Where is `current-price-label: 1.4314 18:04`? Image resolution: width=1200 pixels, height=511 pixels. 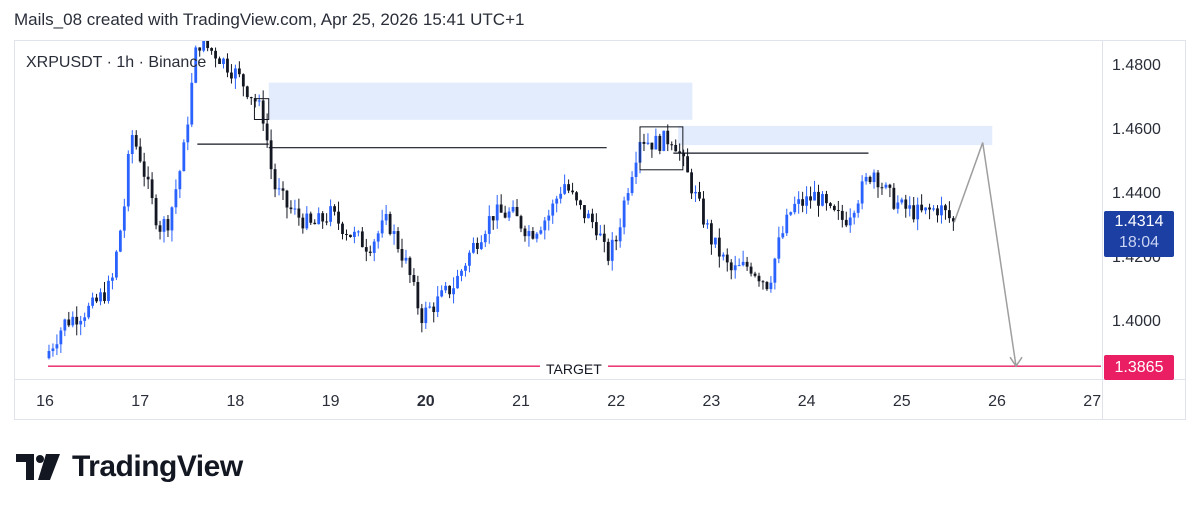
current-price-label: 1.4314 18:04 is located at coordinates (1139, 234).